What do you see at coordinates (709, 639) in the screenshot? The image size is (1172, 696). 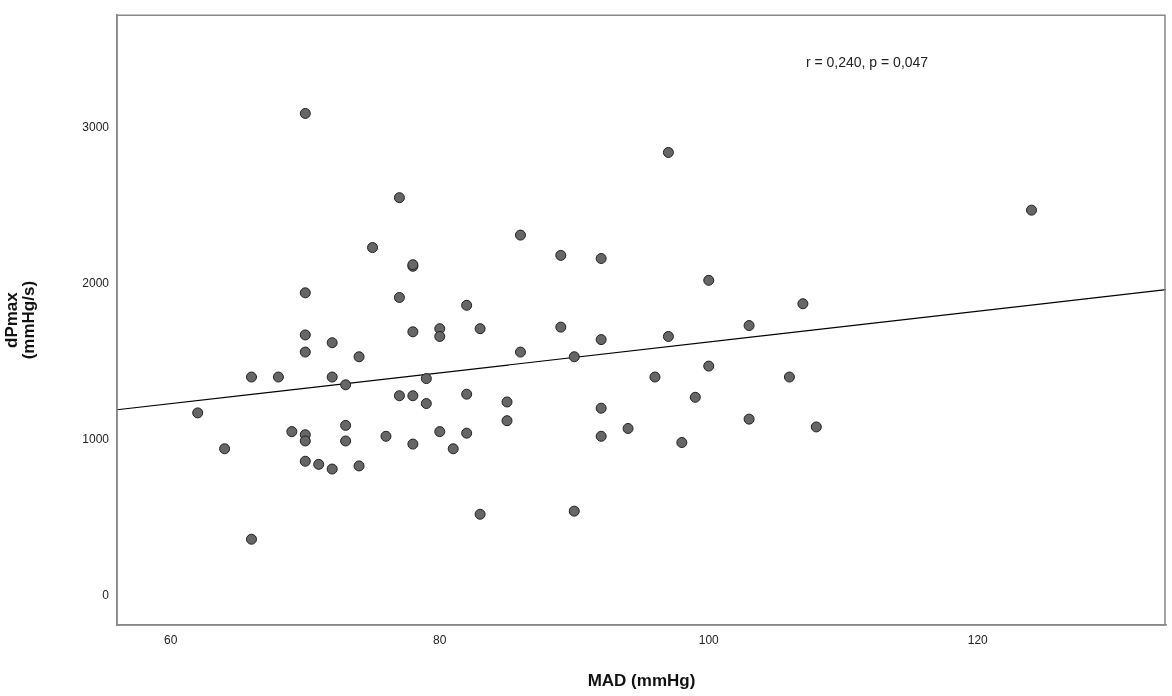 I see `x-tick-label: 100` at bounding box center [709, 639].